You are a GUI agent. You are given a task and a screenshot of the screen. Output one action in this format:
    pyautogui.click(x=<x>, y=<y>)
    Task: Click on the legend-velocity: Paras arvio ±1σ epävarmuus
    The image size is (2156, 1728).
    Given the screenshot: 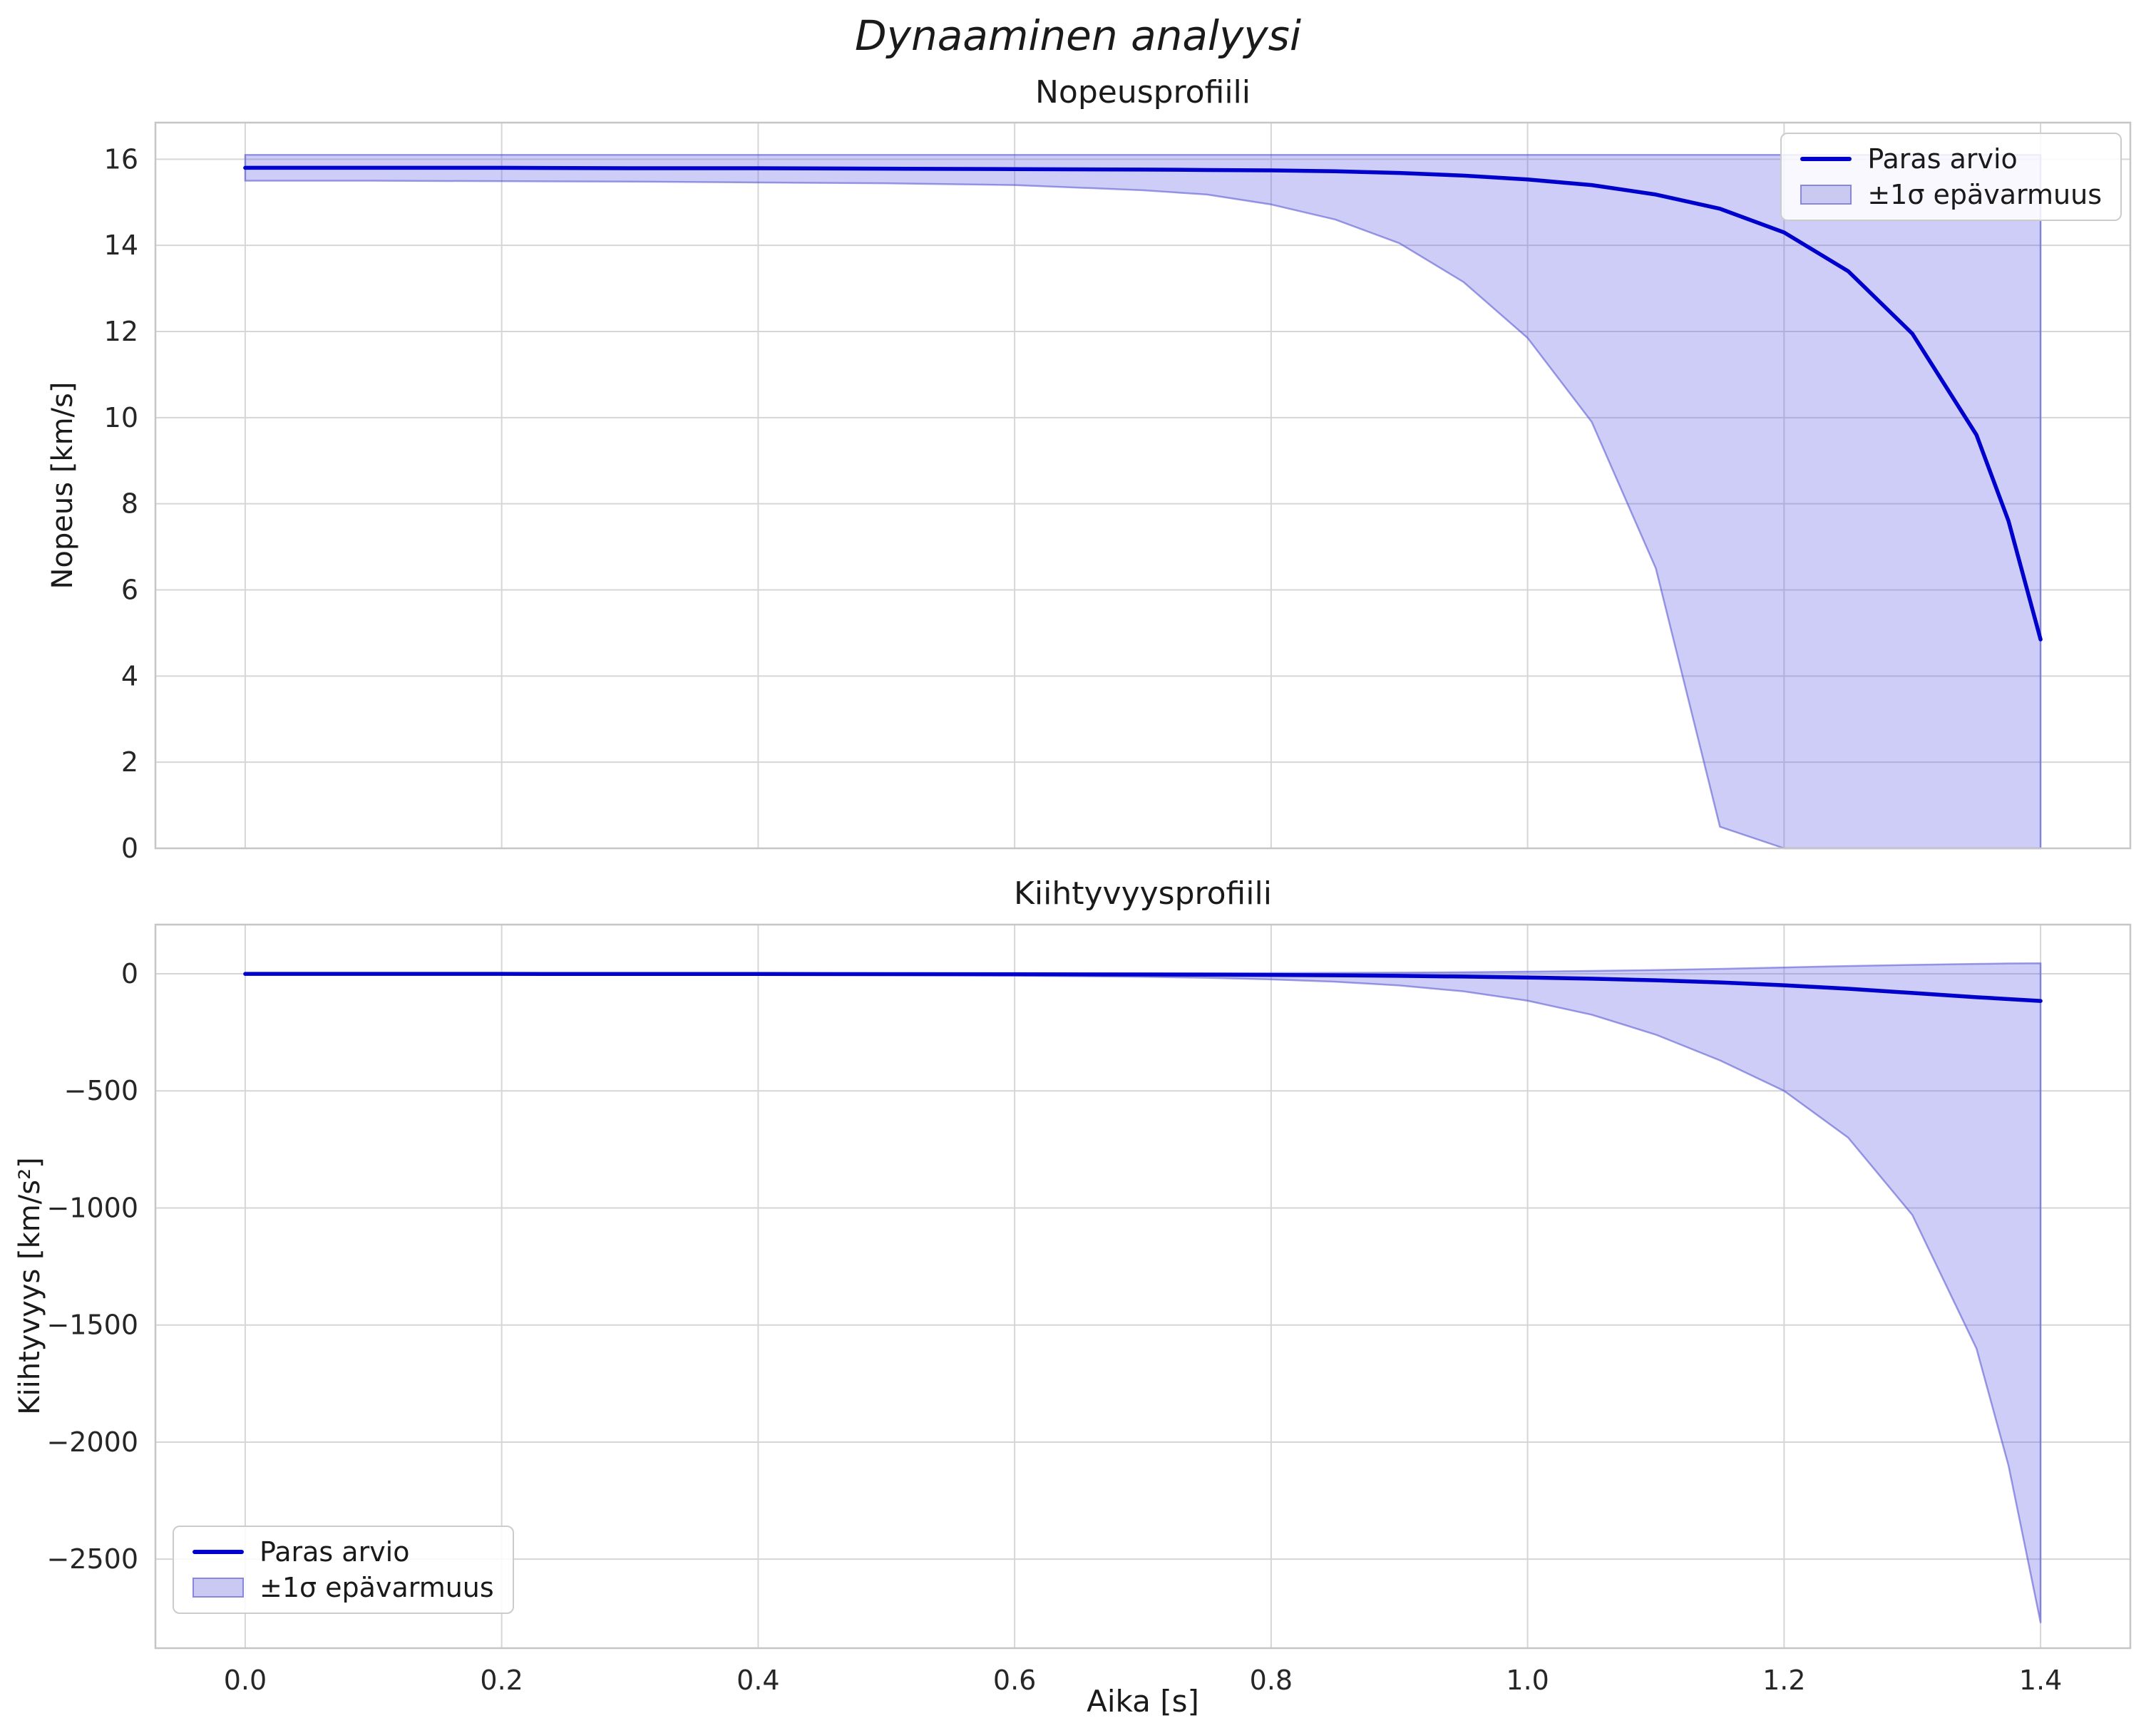 What is the action you would take?
    pyautogui.click(x=1951, y=177)
    